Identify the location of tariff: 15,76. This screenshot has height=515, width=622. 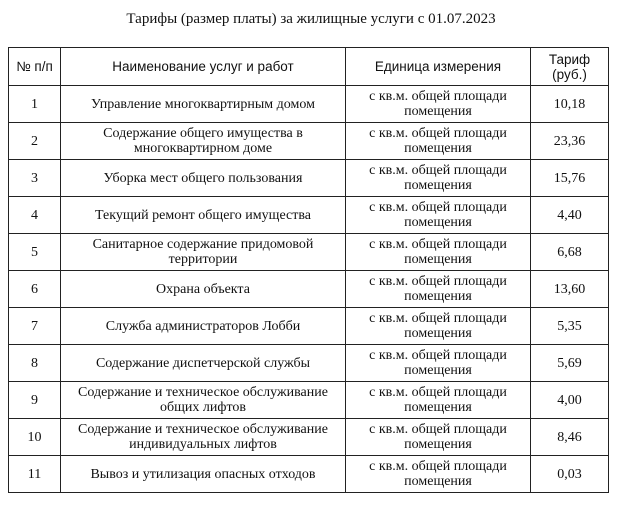
(569, 178).